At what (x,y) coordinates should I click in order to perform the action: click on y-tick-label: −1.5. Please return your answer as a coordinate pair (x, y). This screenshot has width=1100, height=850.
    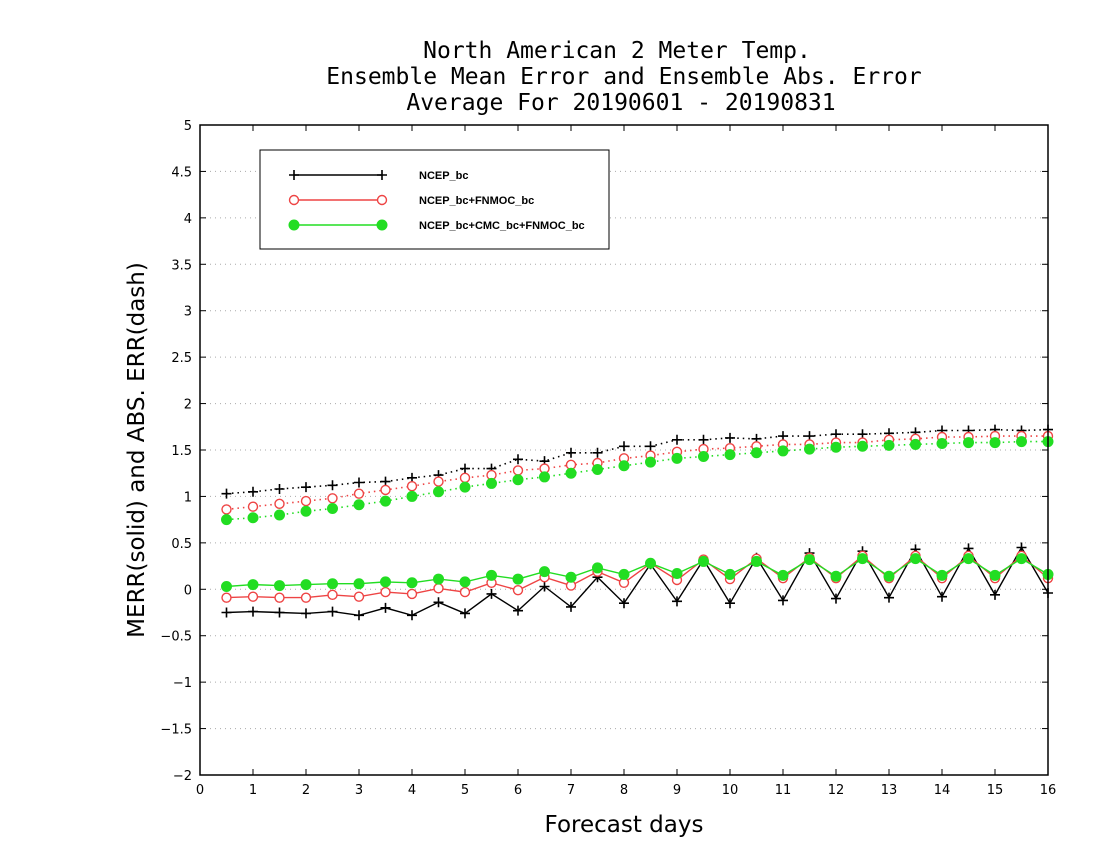
    Looking at the image, I should click on (176, 730).